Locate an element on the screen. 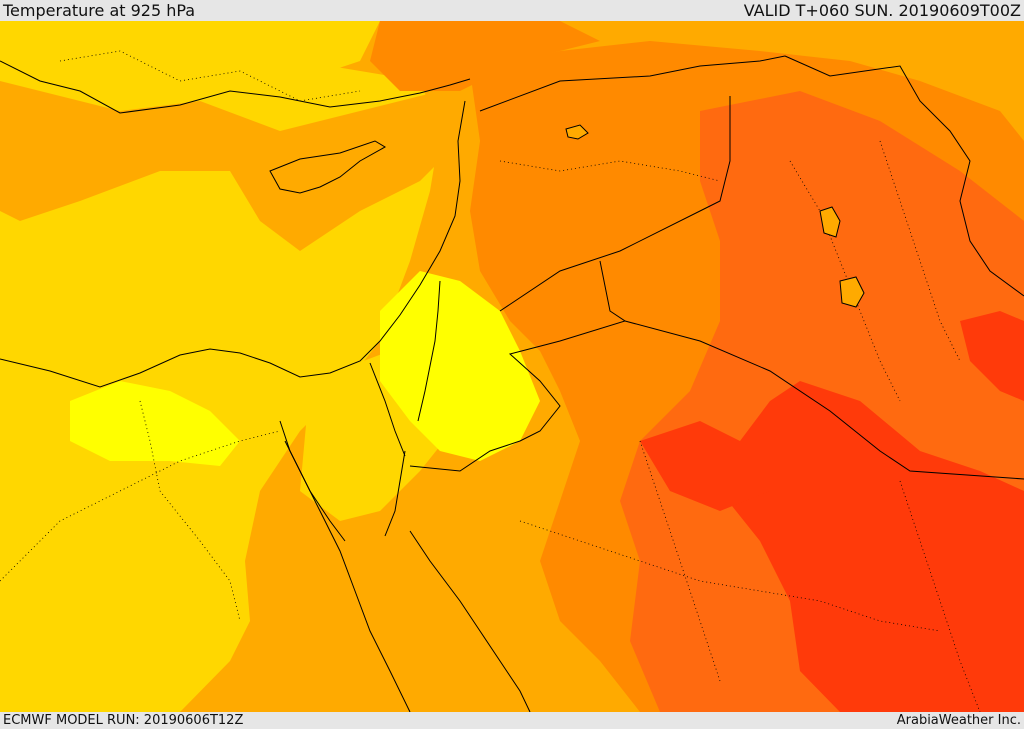 The height and width of the screenshot is (729, 1024). lake-razzaza is located at coordinates (852, 292).